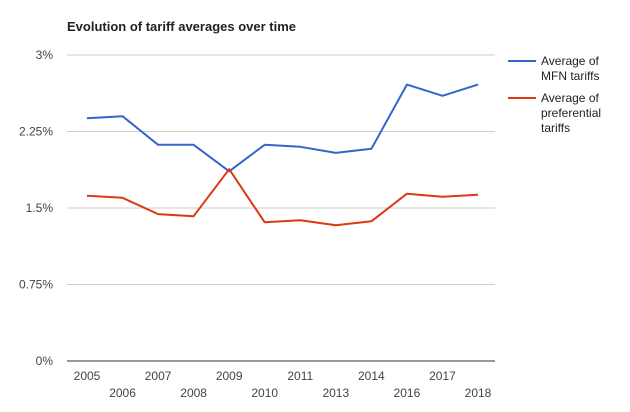 The width and height of the screenshot is (630, 412). Describe the element at coordinates (335, 393) in the screenshot. I see `x-tick-label: 2013` at that location.